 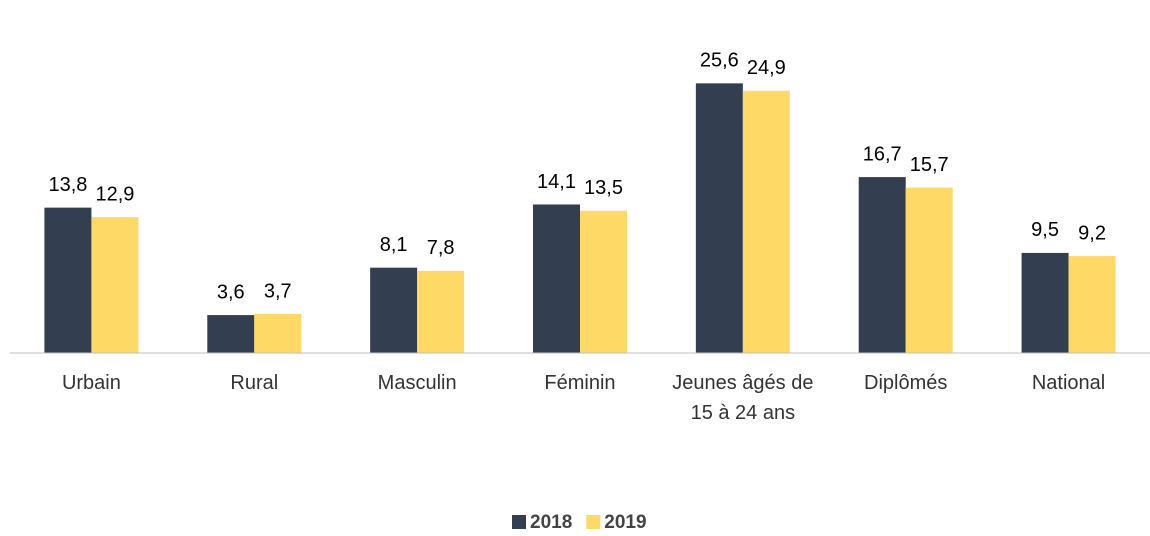 I want to click on data-label: 12,9, so click(x=114, y=194).